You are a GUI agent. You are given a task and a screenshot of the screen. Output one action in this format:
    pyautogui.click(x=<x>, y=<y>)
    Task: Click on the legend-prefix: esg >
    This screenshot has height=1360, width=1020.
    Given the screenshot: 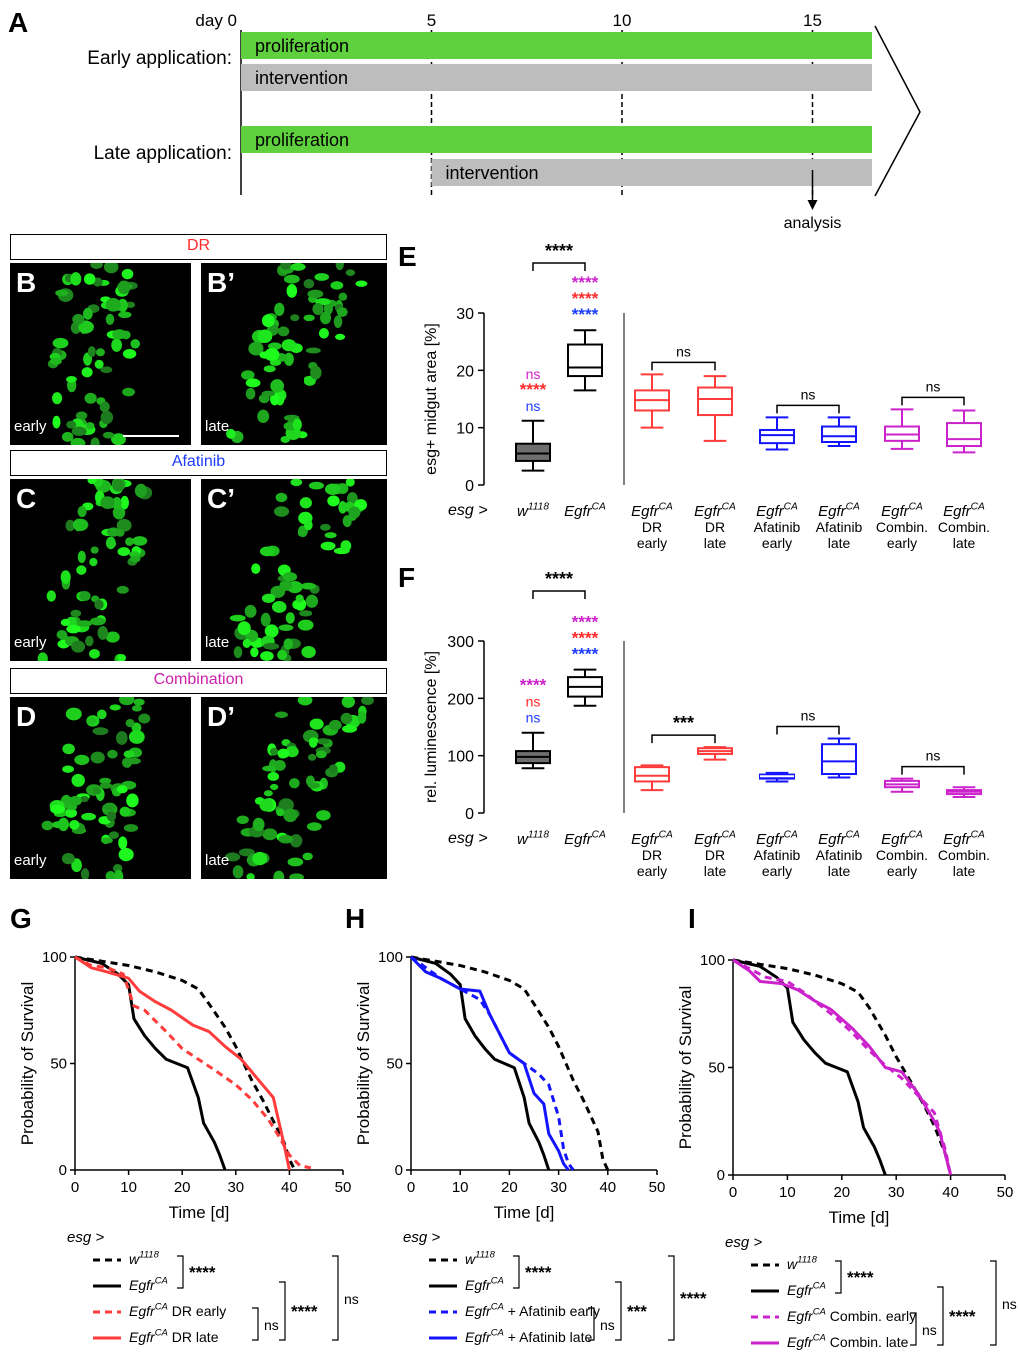 What is the action you would take?
    pyautogui.click(x=743, y=1242)
    